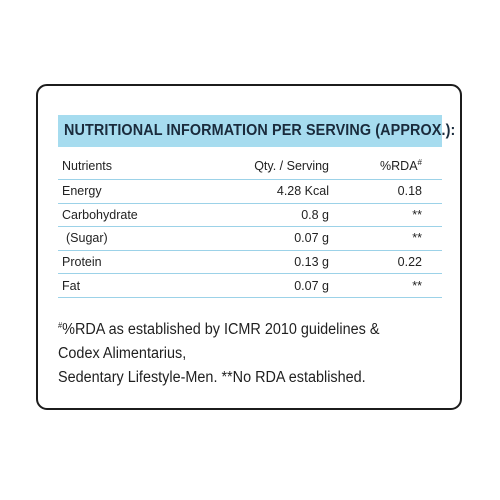 This screenshot has height=500, width=500. Describe the element at coordinates (250, 263) in the screenshot. I see `table-row: Protein 0.13 g 0.22` at that location.